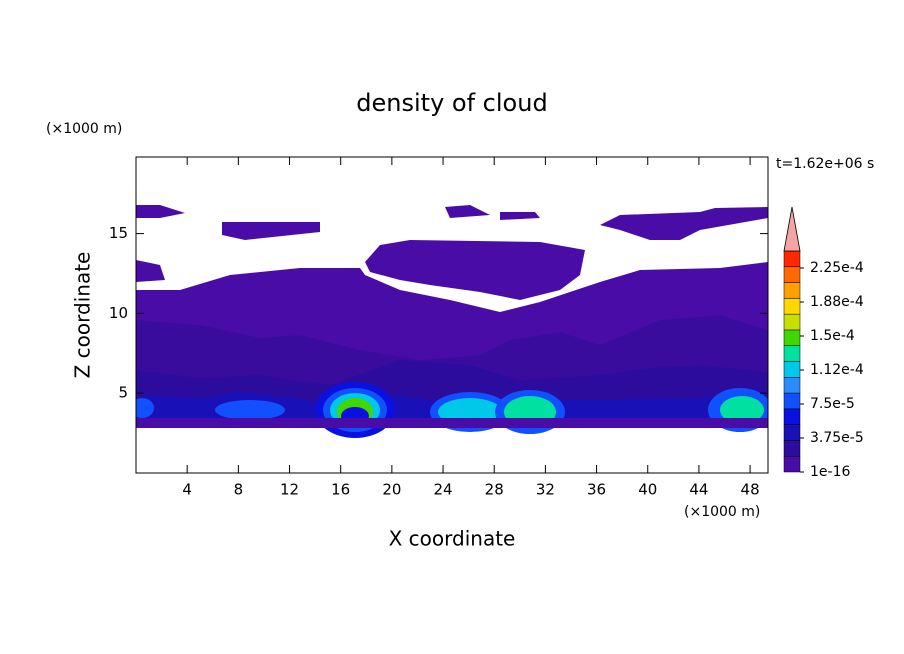 The height and width of the screenshot is (654, 904). I want to click on y-tick-label: 10, so click(118, 313).